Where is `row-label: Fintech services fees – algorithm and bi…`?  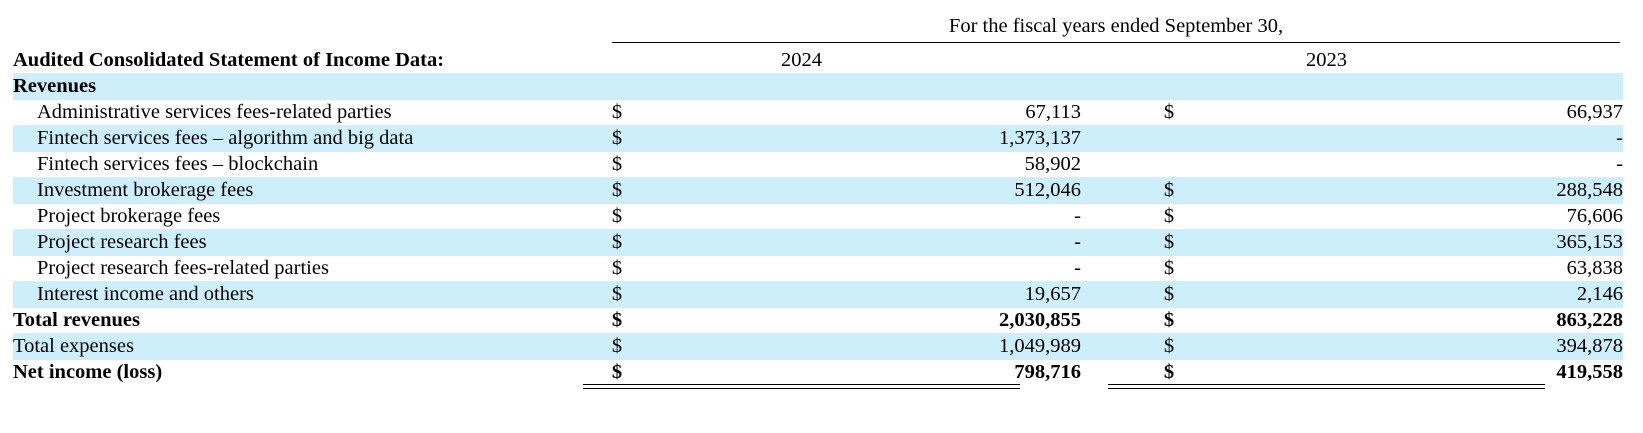
row-label: Fintech services fees – algorithm and bi… is located at coordinates (225, 138).